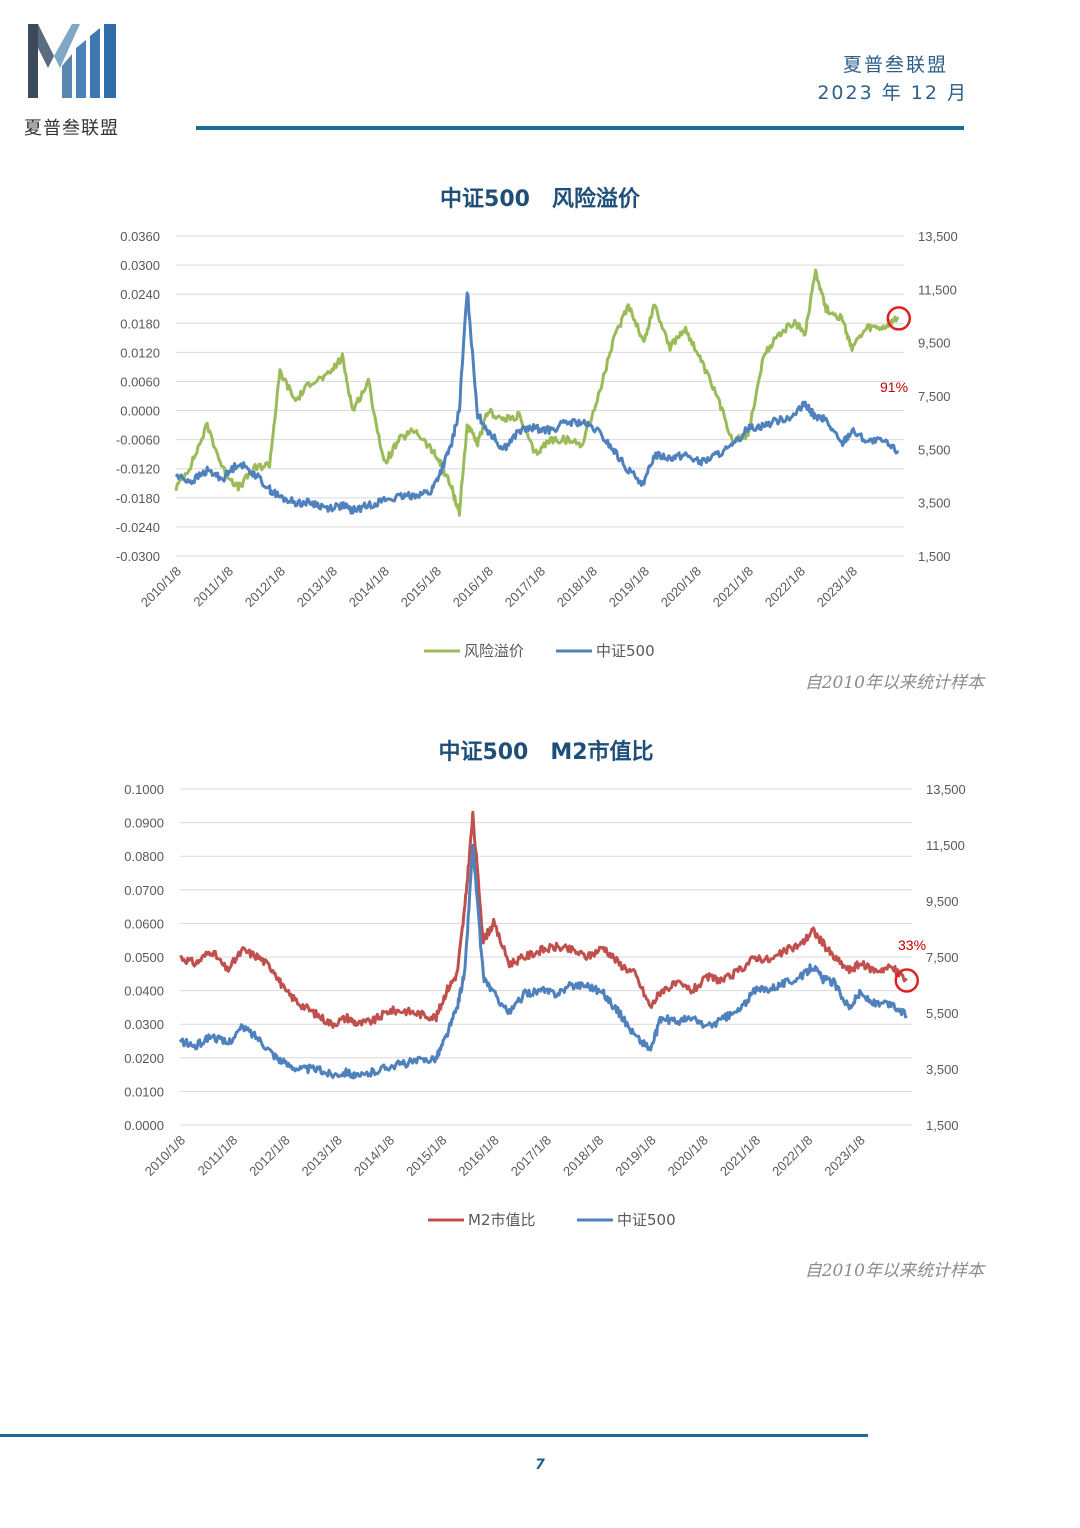 The height and width of the screenshot is (1528, 1080). Describe the element at coordinates (895, 65) in the screenshot. I see `header-org: 夏普叁联盟` at that location.